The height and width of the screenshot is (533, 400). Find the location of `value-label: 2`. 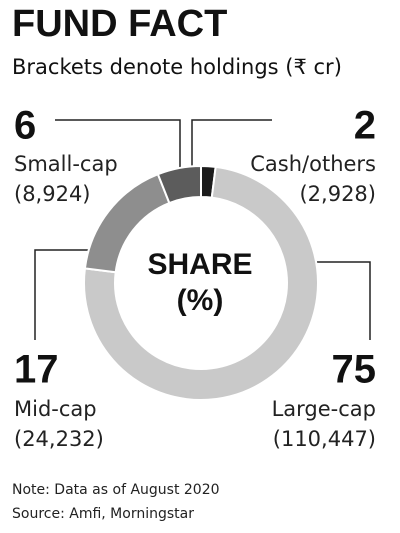

value-label: 2 is located at coordinates (365, 126).